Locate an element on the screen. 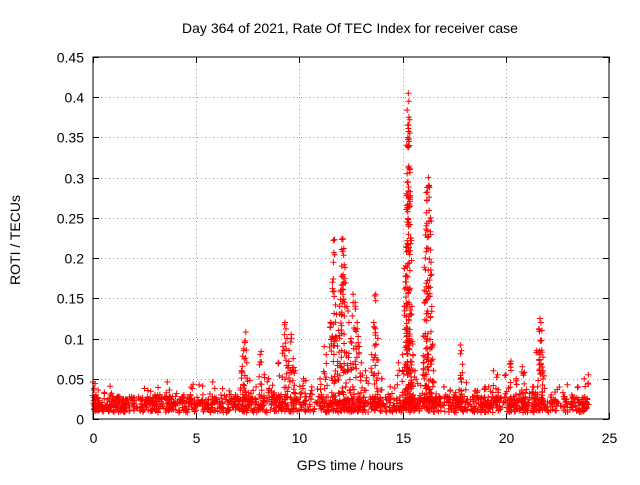 This screenshot has height=485, width=640. y-tick-label: 0.4 is located at coordinates (75, 98).